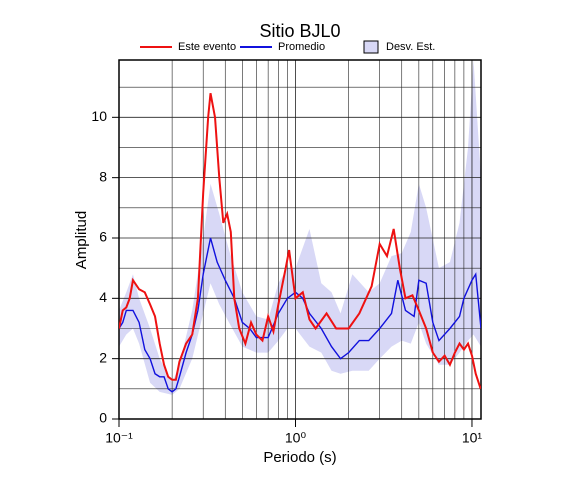  Describe the element at coordinates (296, 438) in the screenshot. I see `x-tick-label: 10⁰` at that location.